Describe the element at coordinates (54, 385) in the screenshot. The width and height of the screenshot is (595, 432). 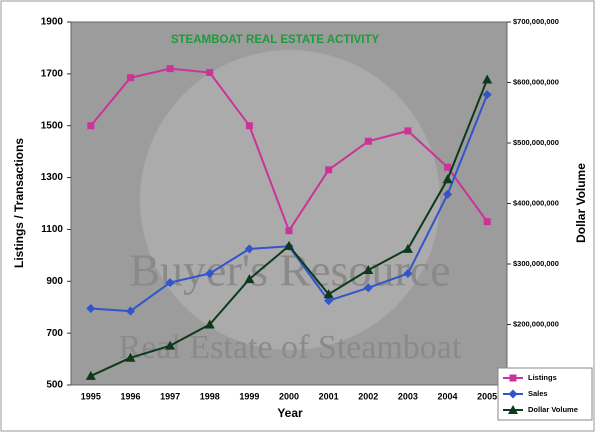
I see `y-tick-label: 500` at that location.